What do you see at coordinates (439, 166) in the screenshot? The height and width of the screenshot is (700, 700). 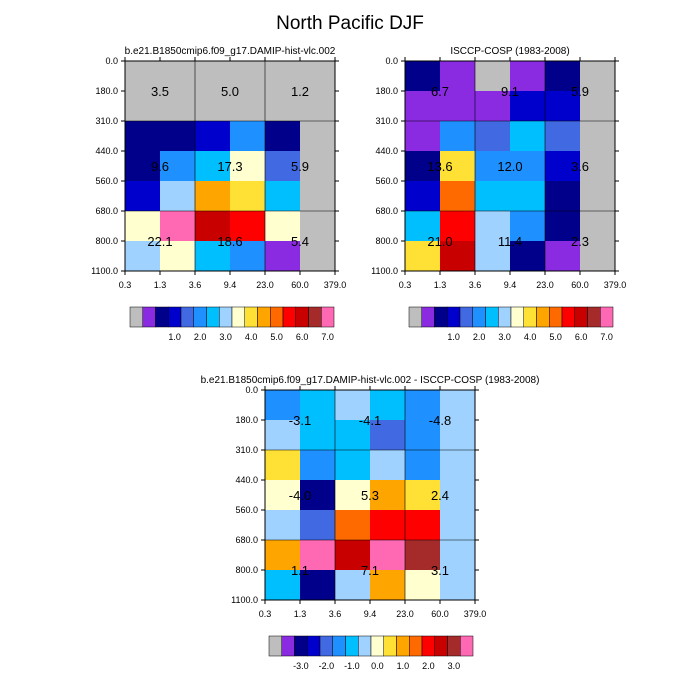 I see `cell-value-label: 13.6` at bounding box center [439, 166].